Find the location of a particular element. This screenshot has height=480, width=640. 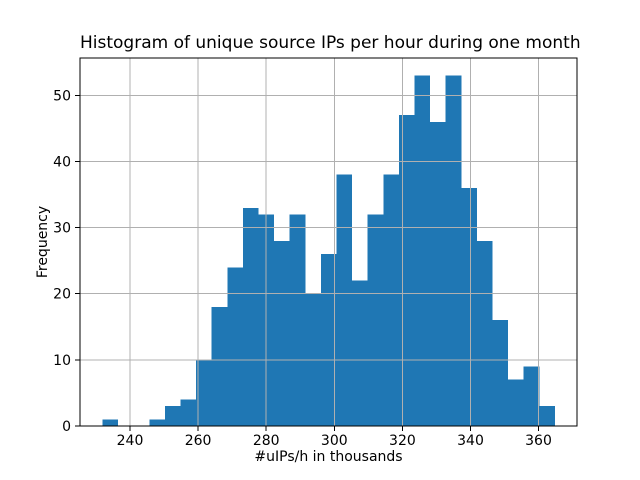

x-tick-label: 340 is located at coordinates (470, 441).